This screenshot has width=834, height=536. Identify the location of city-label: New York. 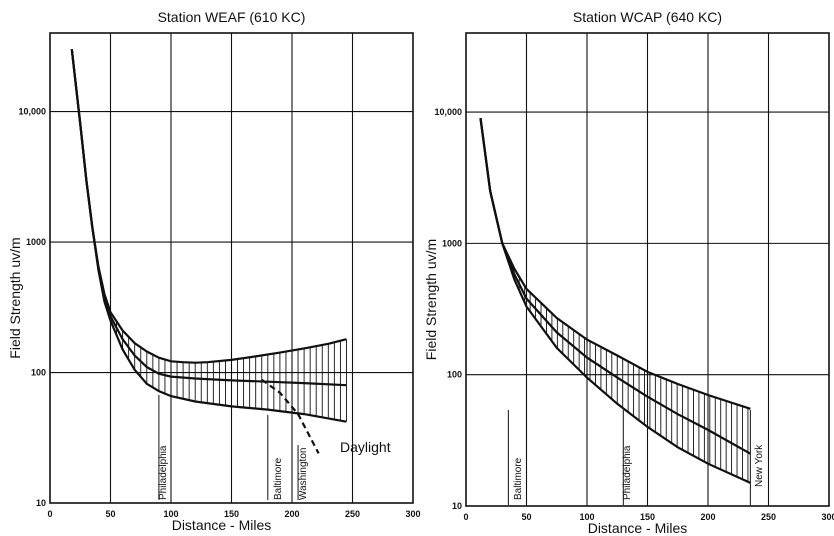
(759, 465).